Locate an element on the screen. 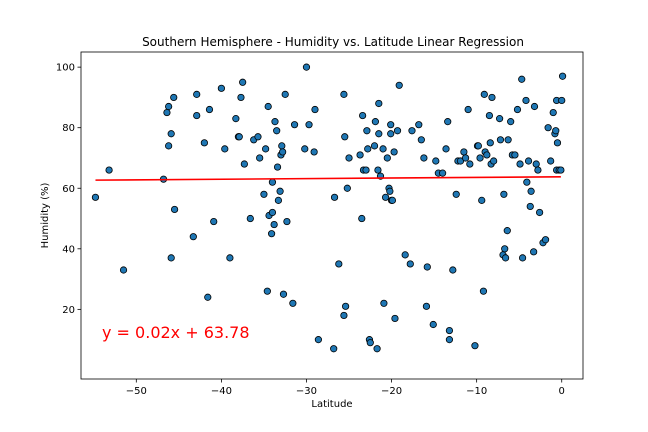  regression-line-group is located at coordinates (328, 178).